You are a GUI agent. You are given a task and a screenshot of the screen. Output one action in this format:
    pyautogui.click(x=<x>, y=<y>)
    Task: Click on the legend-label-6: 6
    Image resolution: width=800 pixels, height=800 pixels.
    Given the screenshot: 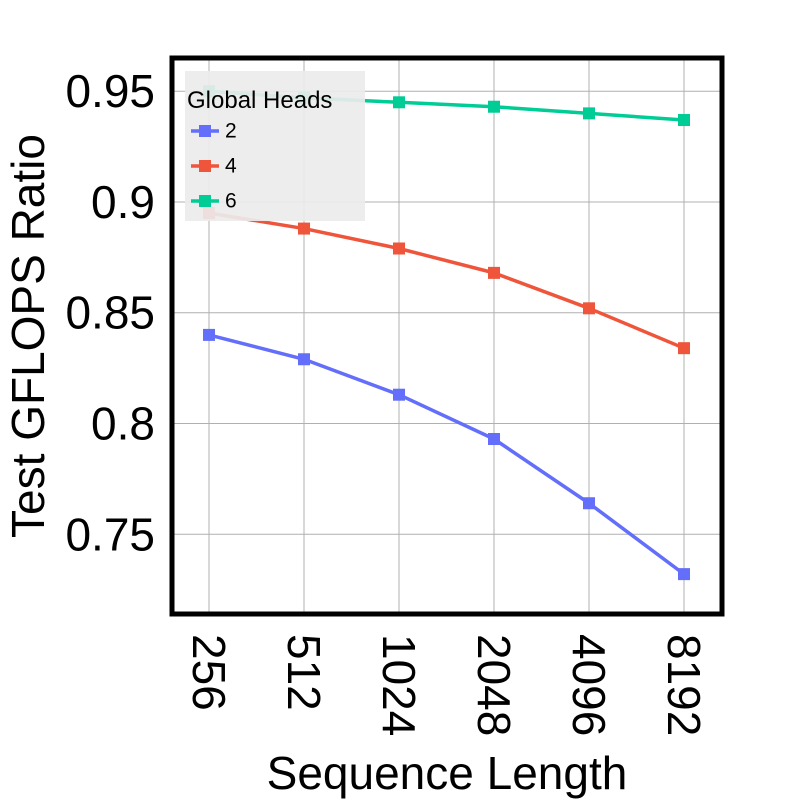 What is the action you would take?
    pyautogui.click(x=231, y=201)
    